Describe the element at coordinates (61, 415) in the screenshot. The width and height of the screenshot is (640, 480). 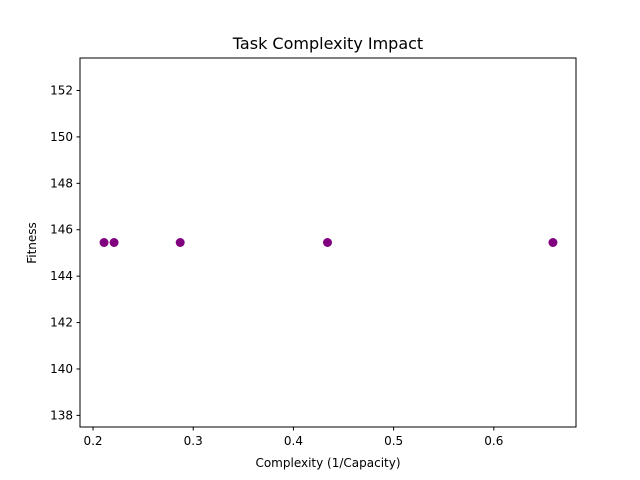
I see `y-tick-label: 138` at that location.